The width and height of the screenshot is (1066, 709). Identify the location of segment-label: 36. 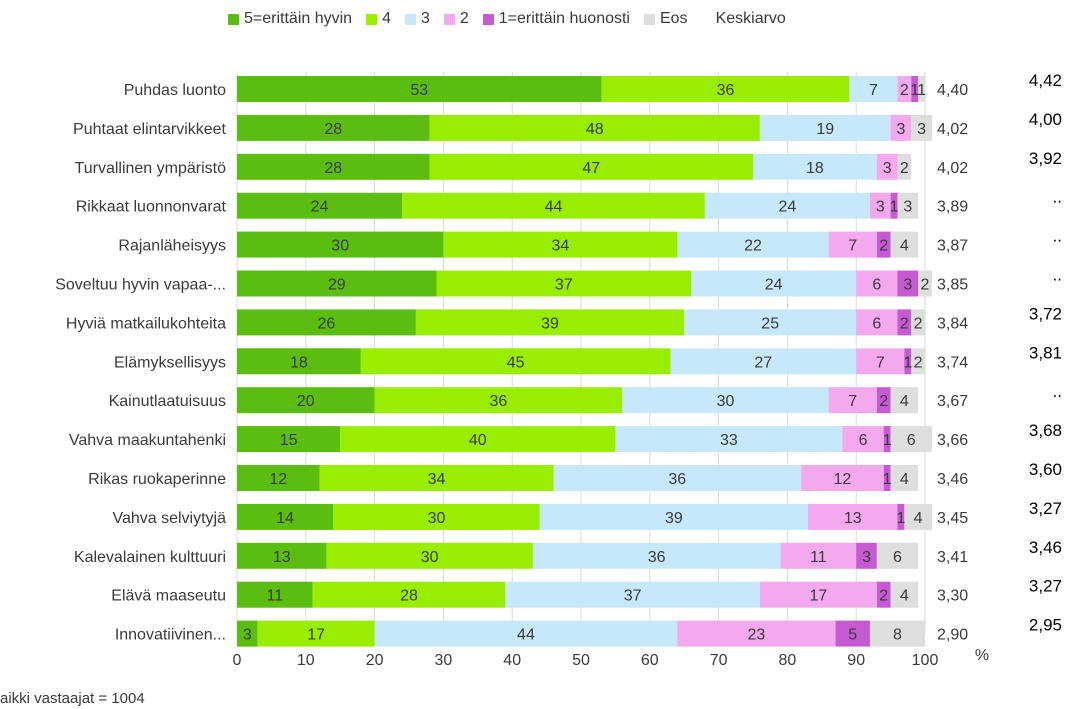
(657, 557).